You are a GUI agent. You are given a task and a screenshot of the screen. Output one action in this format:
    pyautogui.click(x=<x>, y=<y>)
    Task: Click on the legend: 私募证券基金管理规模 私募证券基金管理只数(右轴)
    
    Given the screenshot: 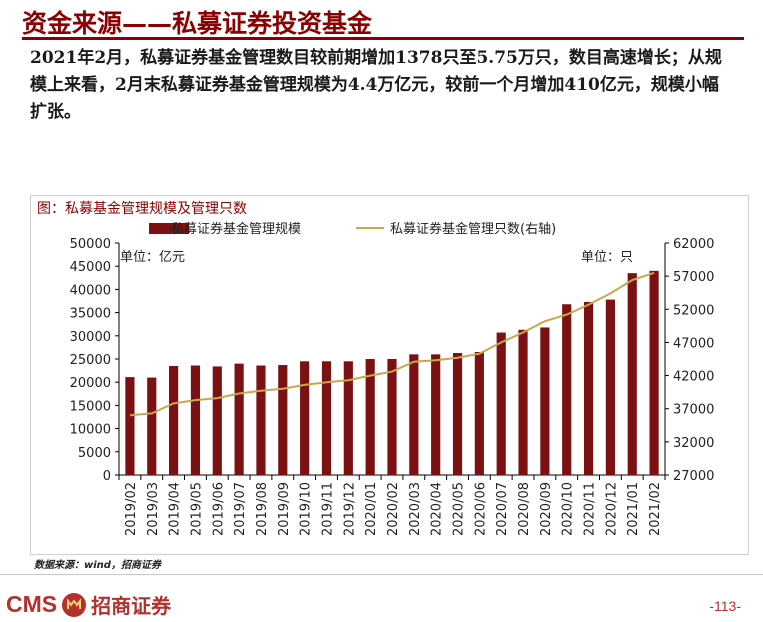 What is the action you would take?
    pyautogui.click(x=352, y=229)
    